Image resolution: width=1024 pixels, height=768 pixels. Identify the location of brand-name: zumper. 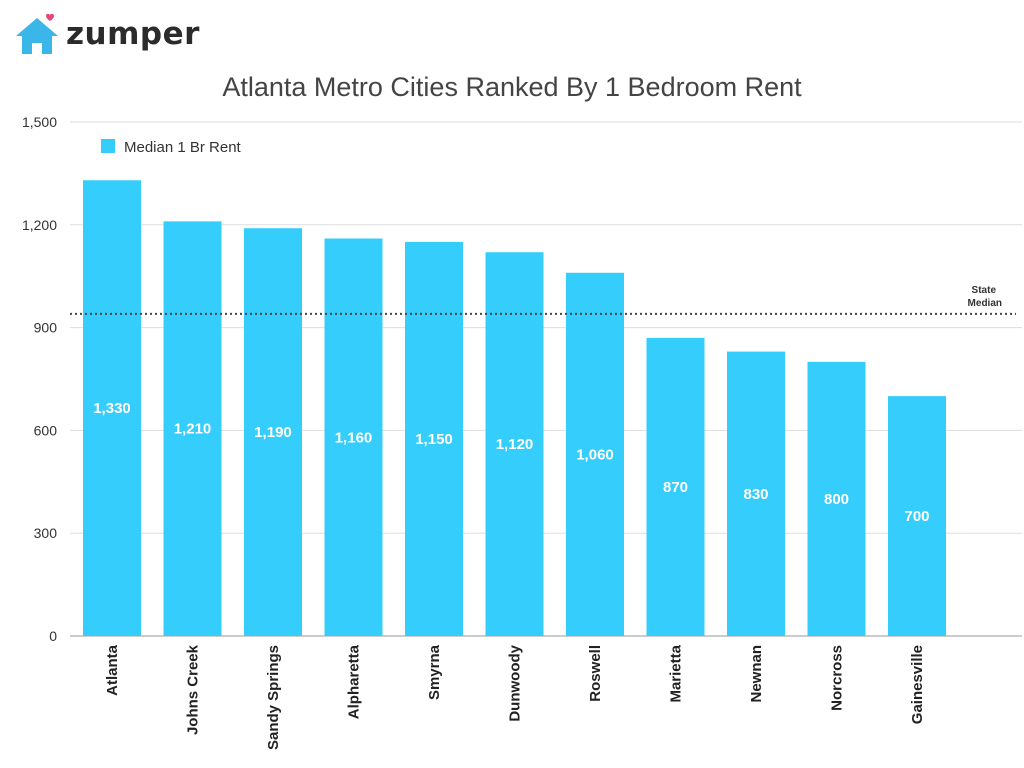
(133, 34).